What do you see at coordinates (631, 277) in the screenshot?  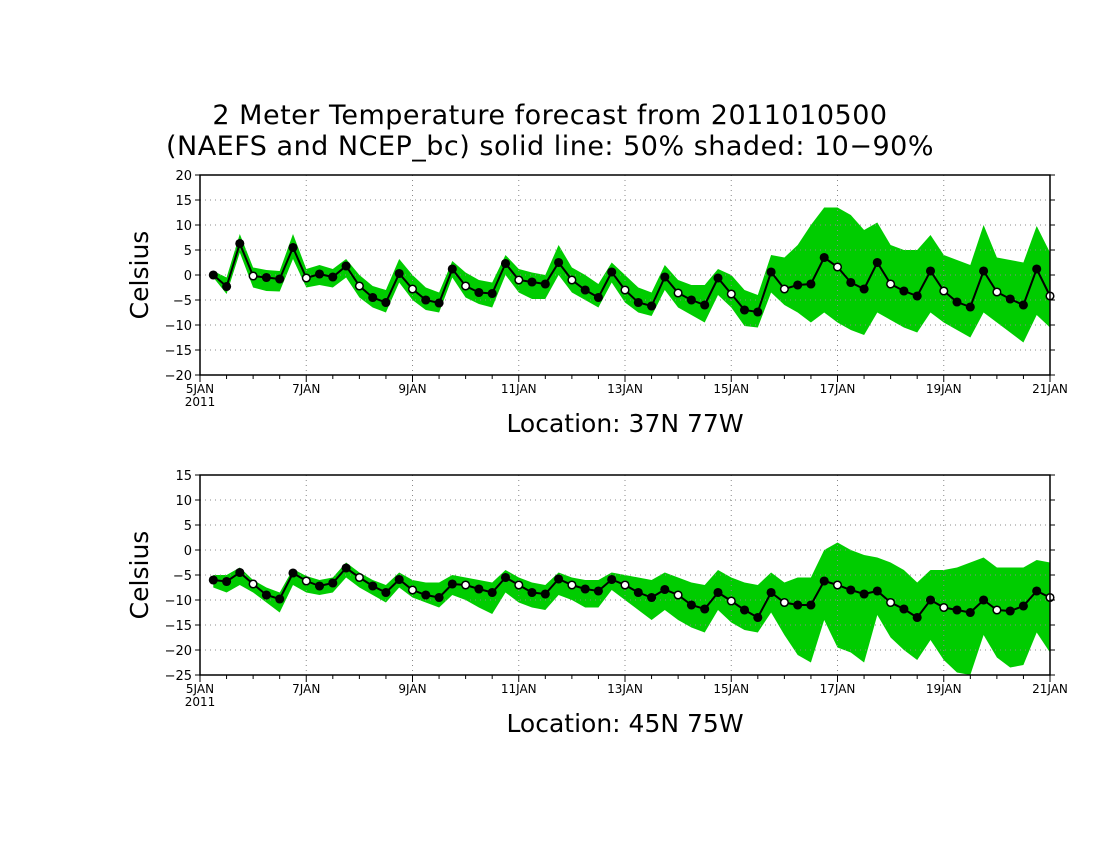 I see `median-line` at bounding box center [631, 277].